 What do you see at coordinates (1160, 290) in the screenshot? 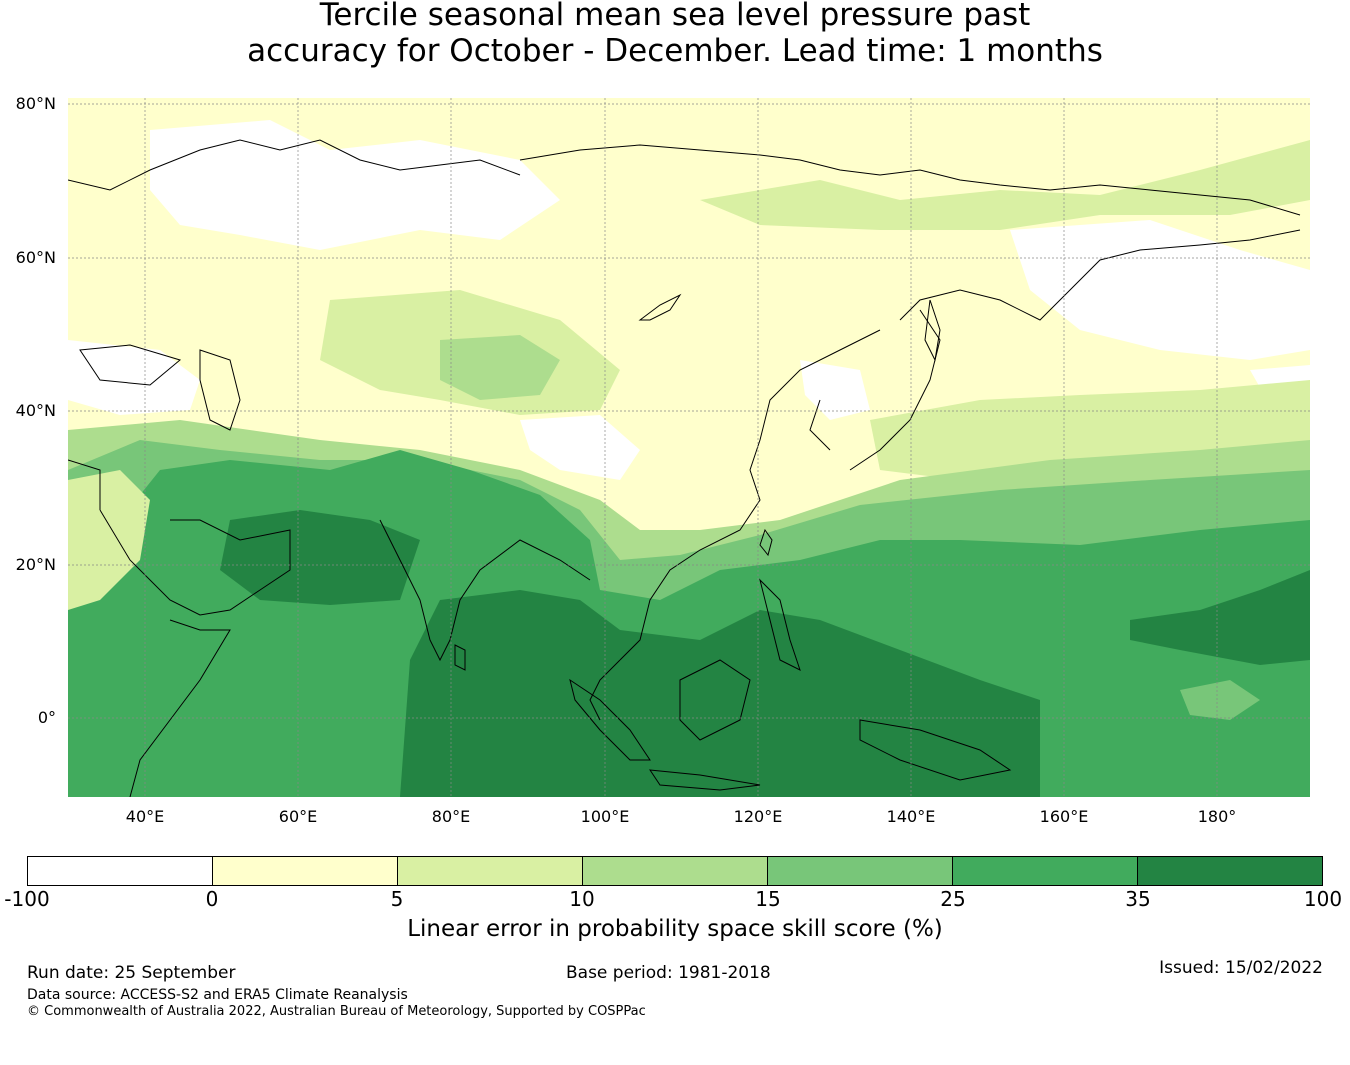
I see `skill-region-white-siberia` at bounding box center [1160, 290].